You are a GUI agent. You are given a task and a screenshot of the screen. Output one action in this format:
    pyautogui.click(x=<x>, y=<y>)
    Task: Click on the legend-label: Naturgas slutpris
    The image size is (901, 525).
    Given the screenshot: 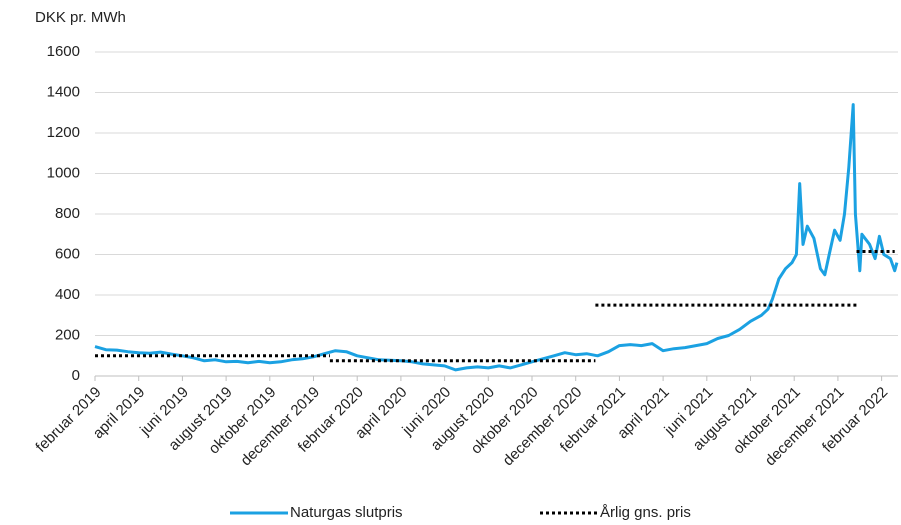 What is the action you would take?
    pyautogui.click(x=346, y=512)
    